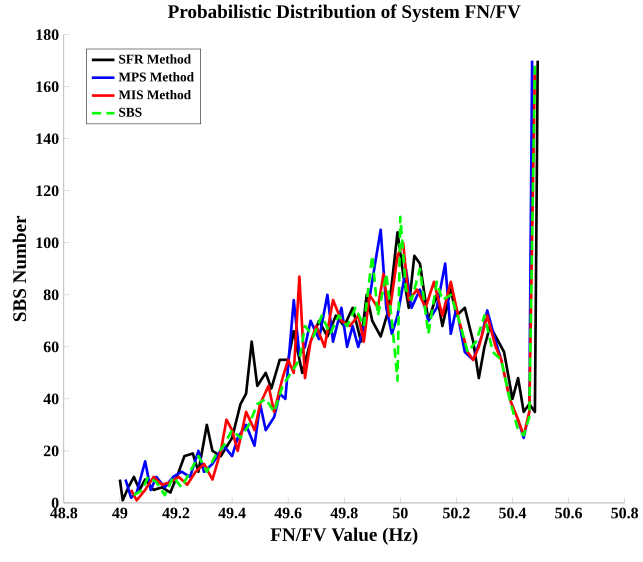 This screenshot has height=562, width=643. What do you see at coordinates (568, 513) in the screenshot?
I see `x-tick-label: 50.6` at bounding box center [568, 513].